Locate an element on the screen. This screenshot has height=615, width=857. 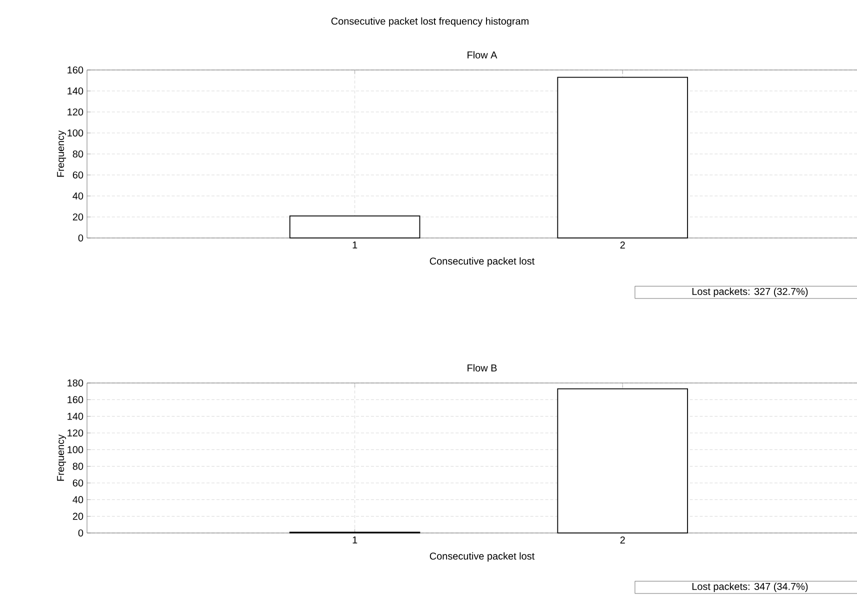
text: Lost packets: 347 (34.7%) is located at coordinates (750, 587).